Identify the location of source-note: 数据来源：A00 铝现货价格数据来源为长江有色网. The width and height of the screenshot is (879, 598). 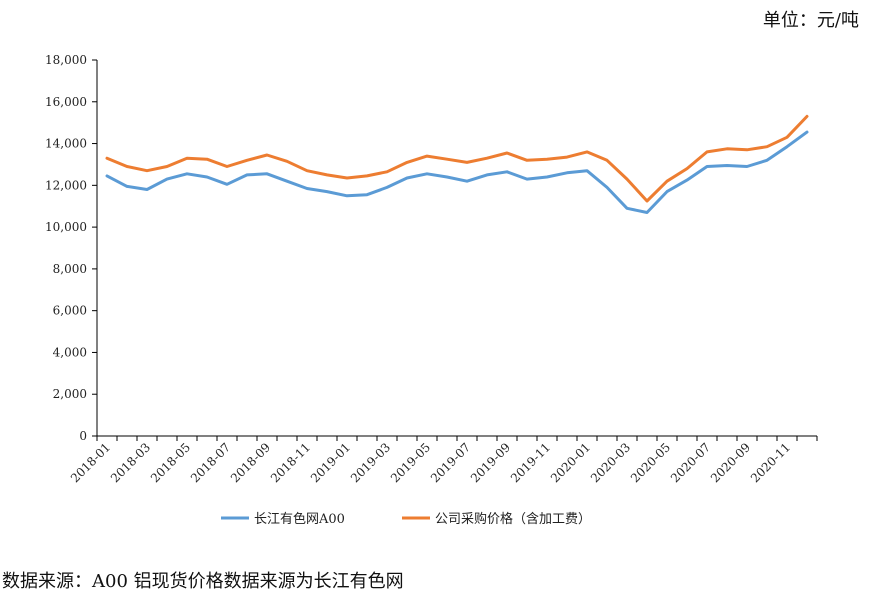
(203, 581).